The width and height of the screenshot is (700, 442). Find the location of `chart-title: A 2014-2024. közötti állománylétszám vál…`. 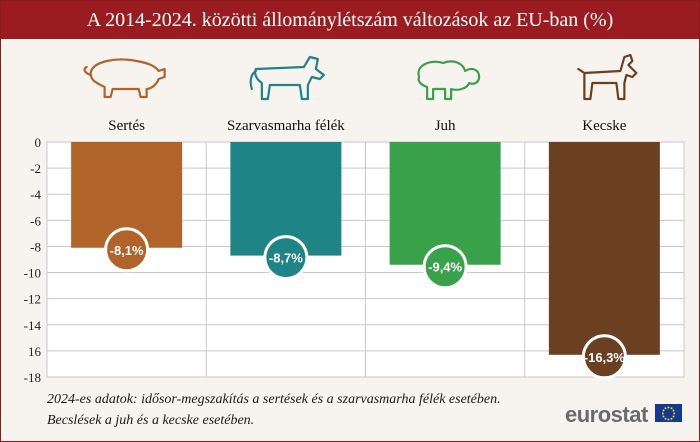

chart-title: A 2014-2024. közötti állománylétszám vál… is located at coordinates (350, 20).